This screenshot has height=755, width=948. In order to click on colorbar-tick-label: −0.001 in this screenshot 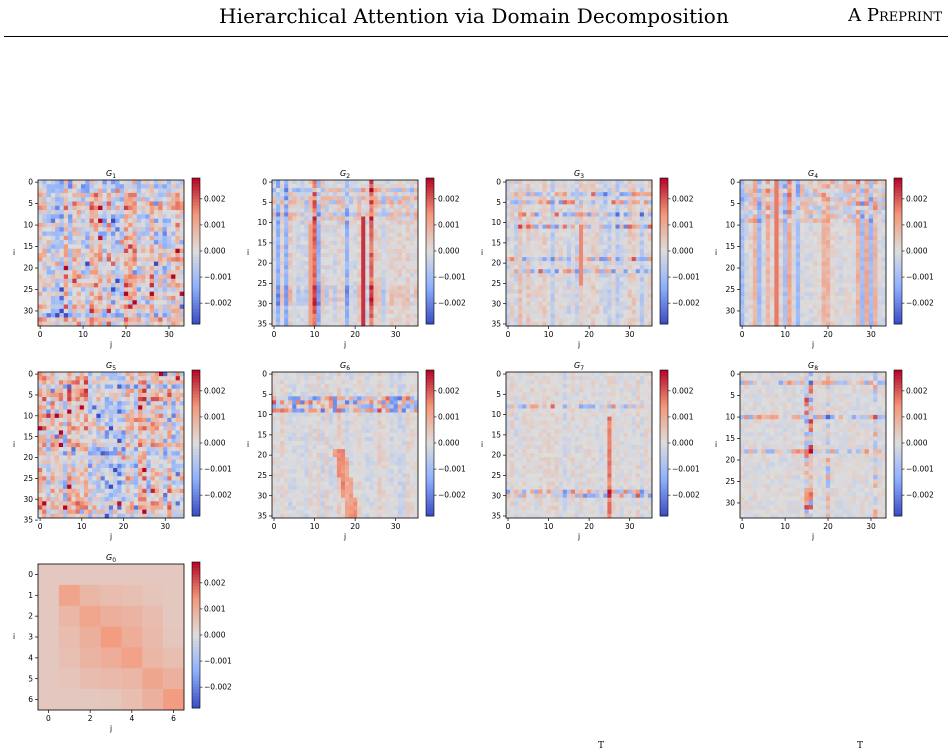, I will do `click(686, 277)`.